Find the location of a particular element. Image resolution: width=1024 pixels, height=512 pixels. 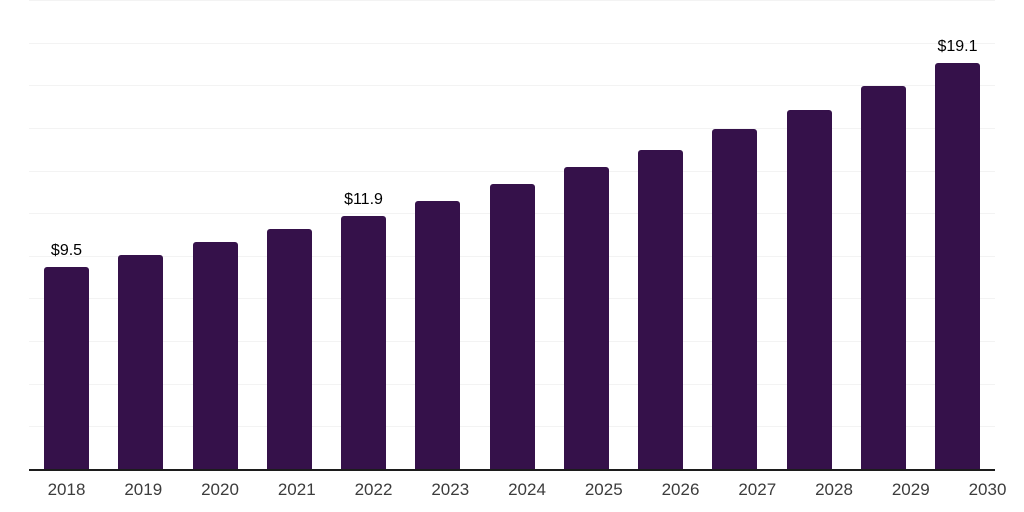

x-tick-label-2028: 2028 is located at coordinates (834, 489).